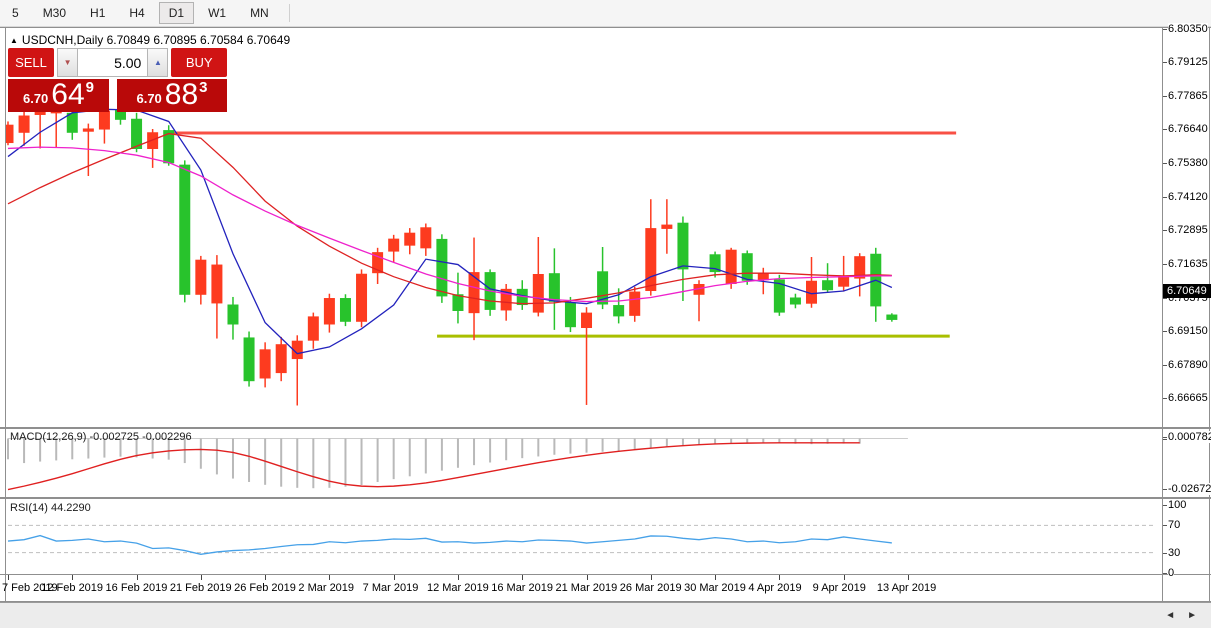  What do you see at coordinates (1188, 365) in the screenshot?
I see `price-tick-label: 6.67890` at bounding box center [1188, 365].